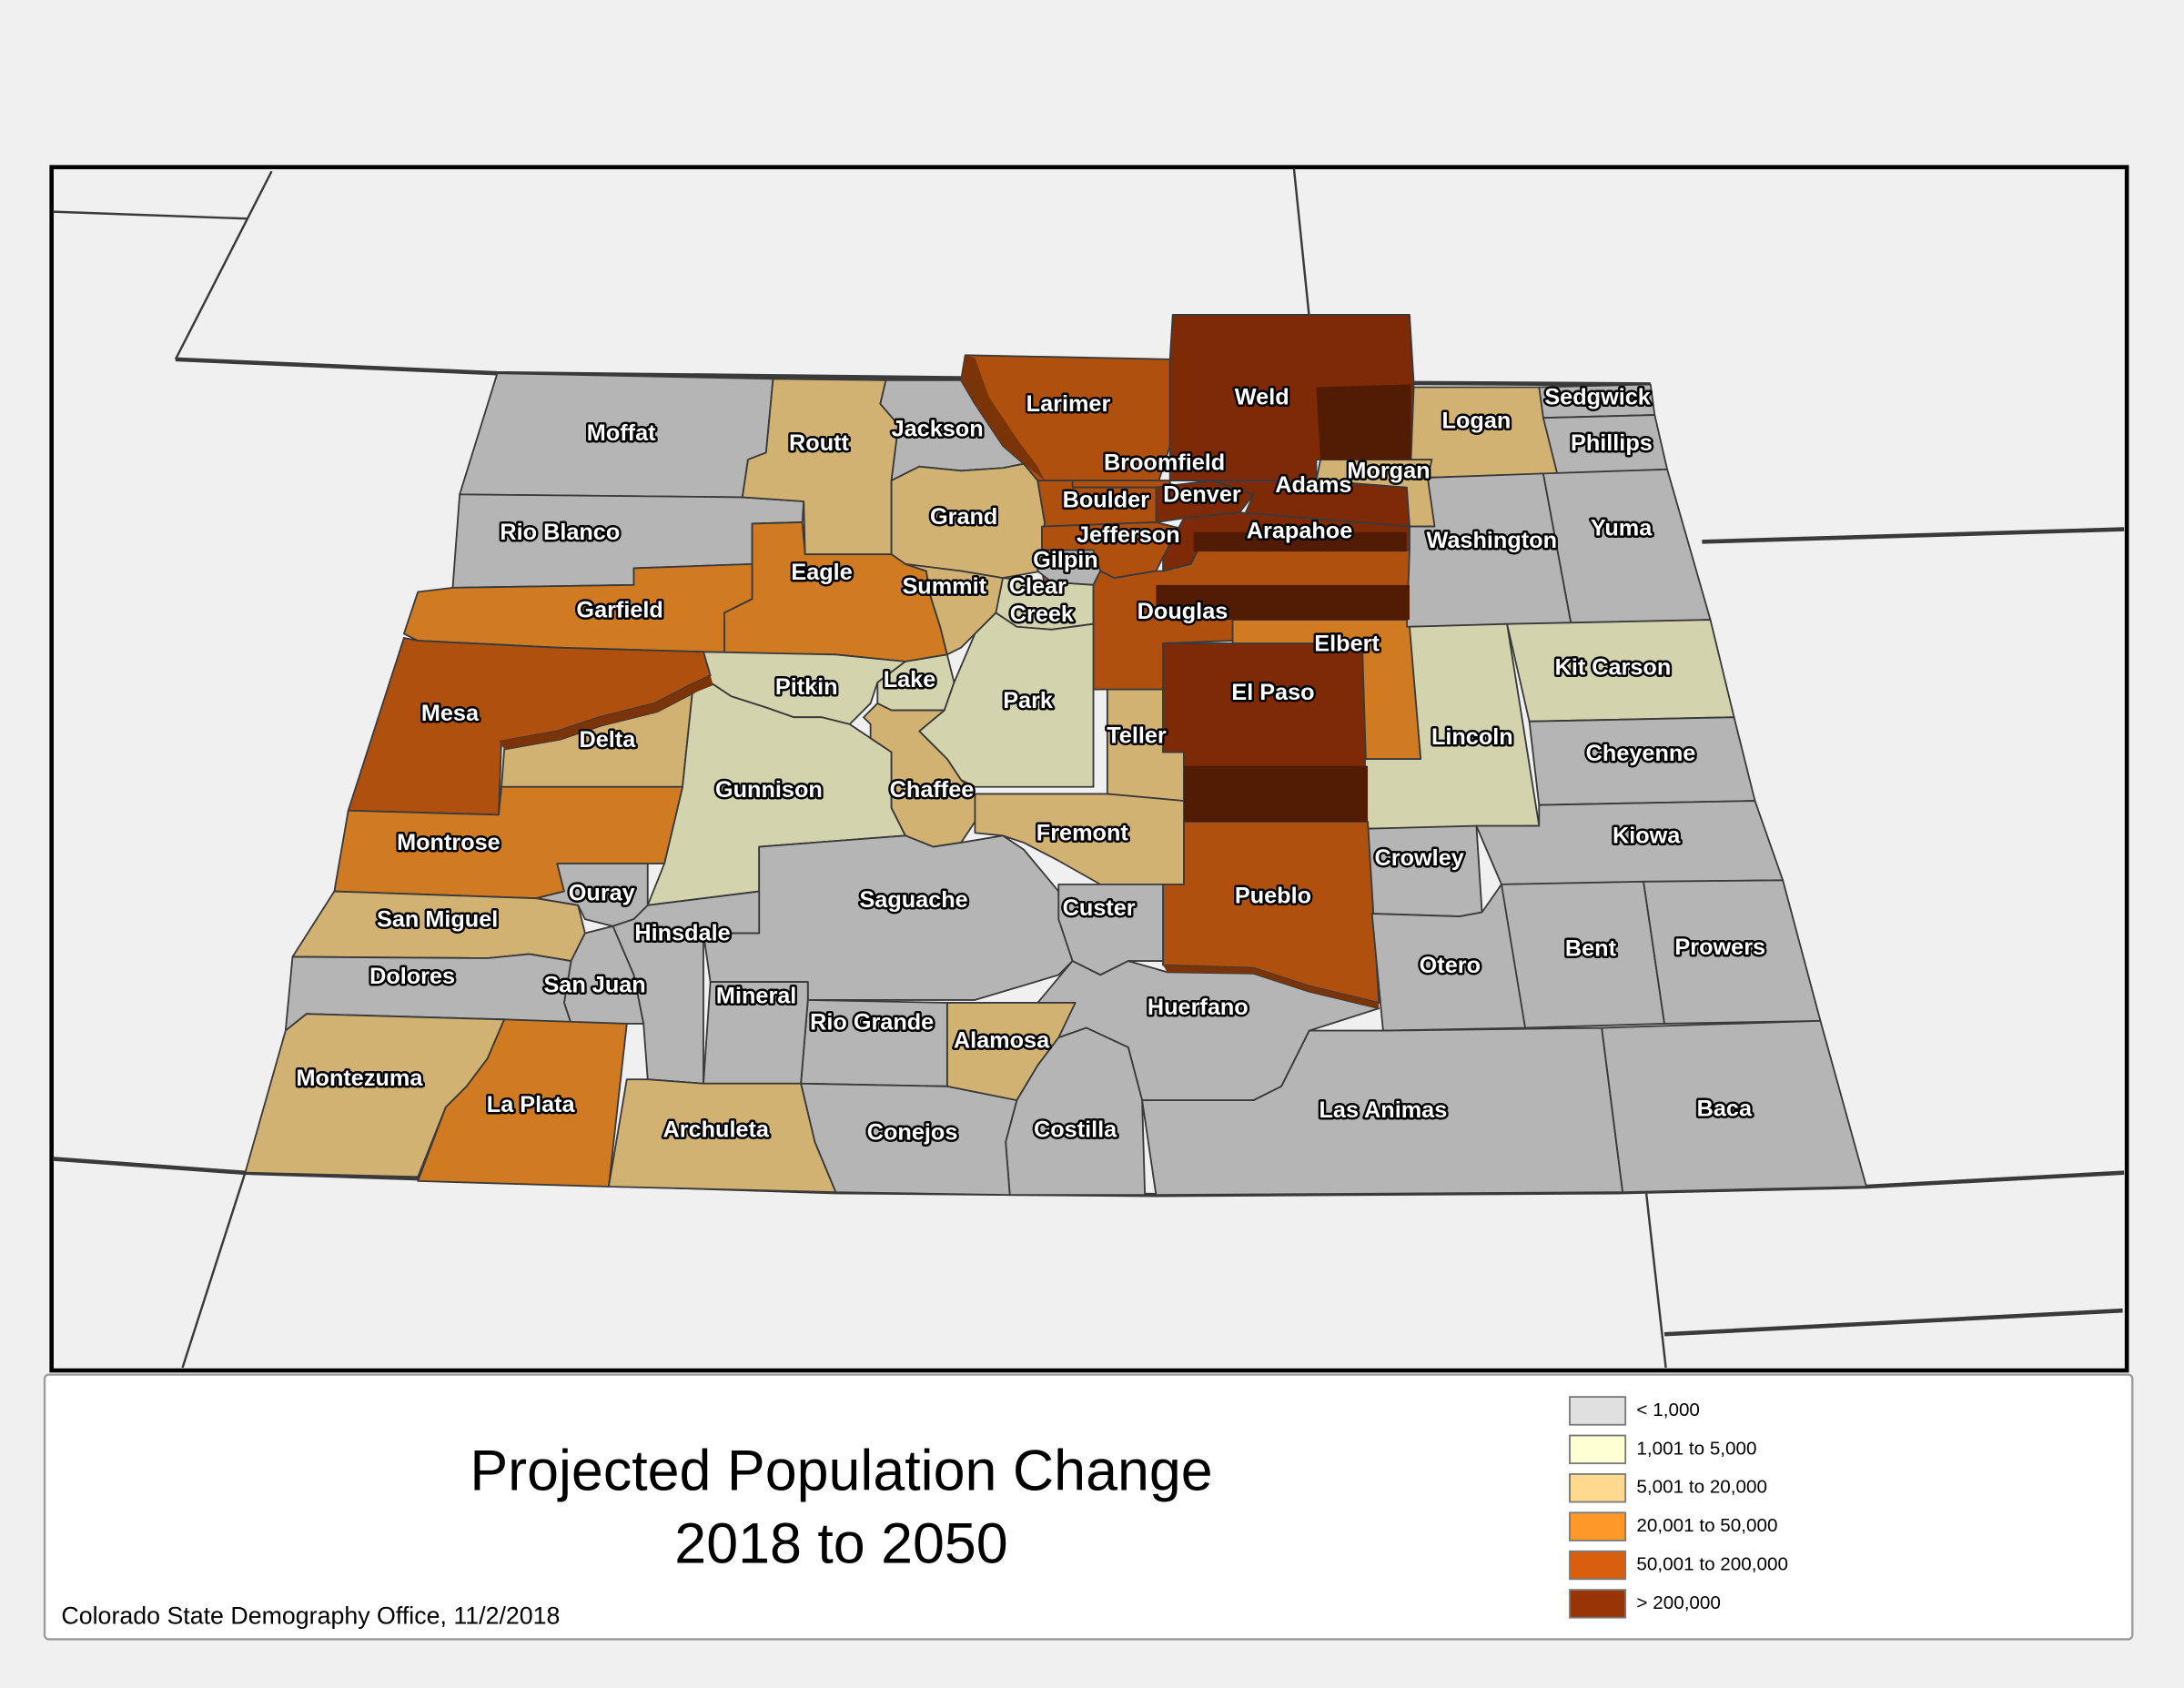 Image resolution: width=2184 pixels, height=1688 pixels. I want to click on county-label-las-animas: Las Animas, so click(1383, 1110).